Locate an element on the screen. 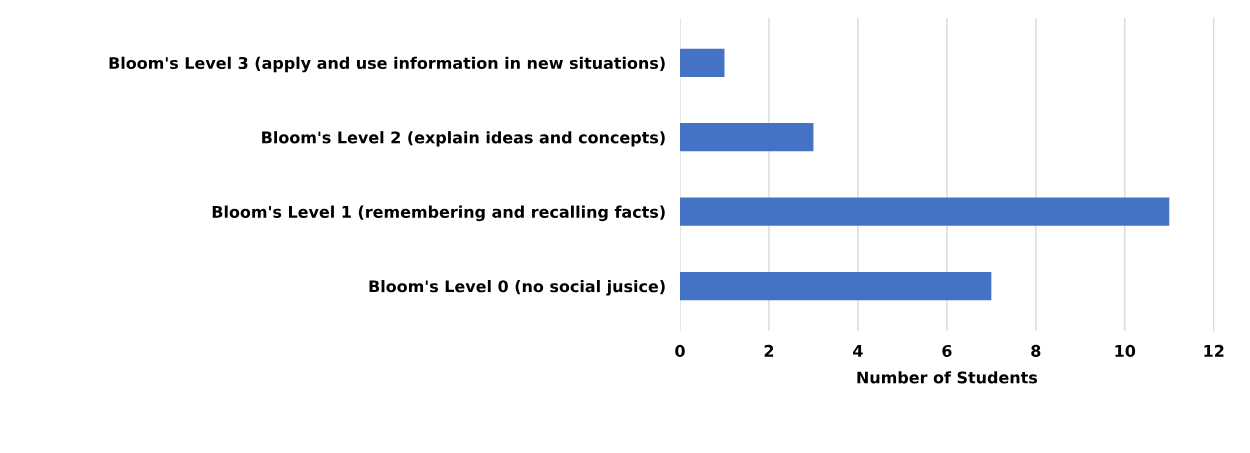  x-tick-label: 0 is located at coordinates (680, 350).